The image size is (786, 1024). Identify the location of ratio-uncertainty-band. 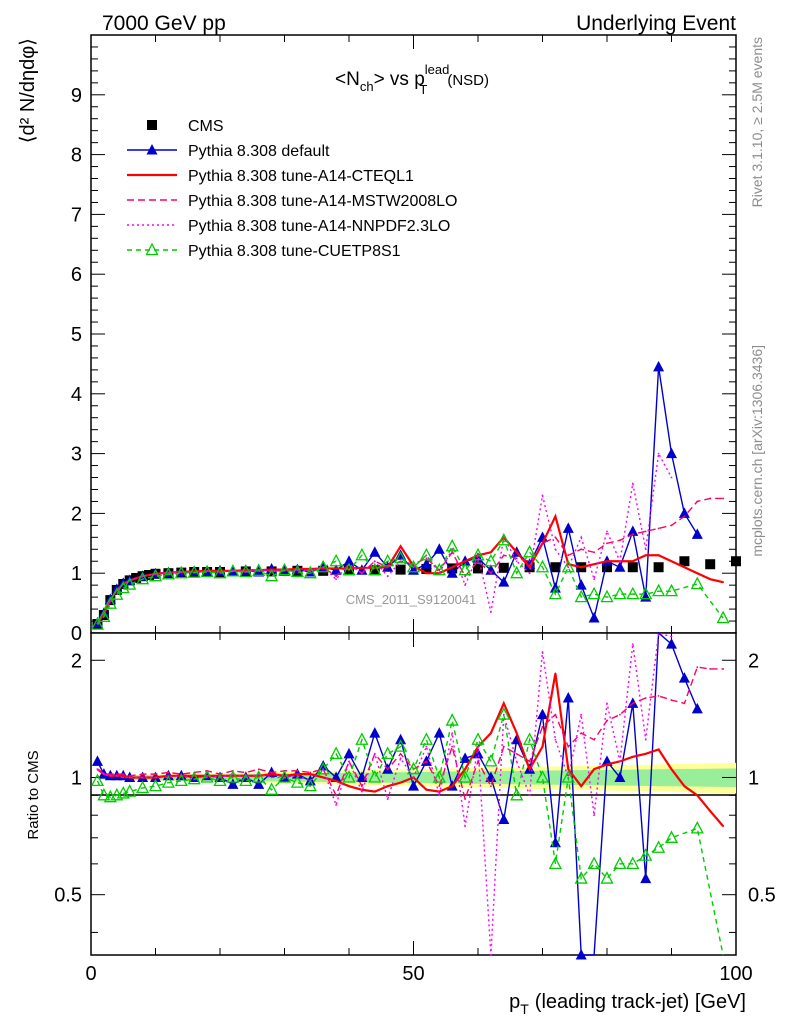
(416, 778).